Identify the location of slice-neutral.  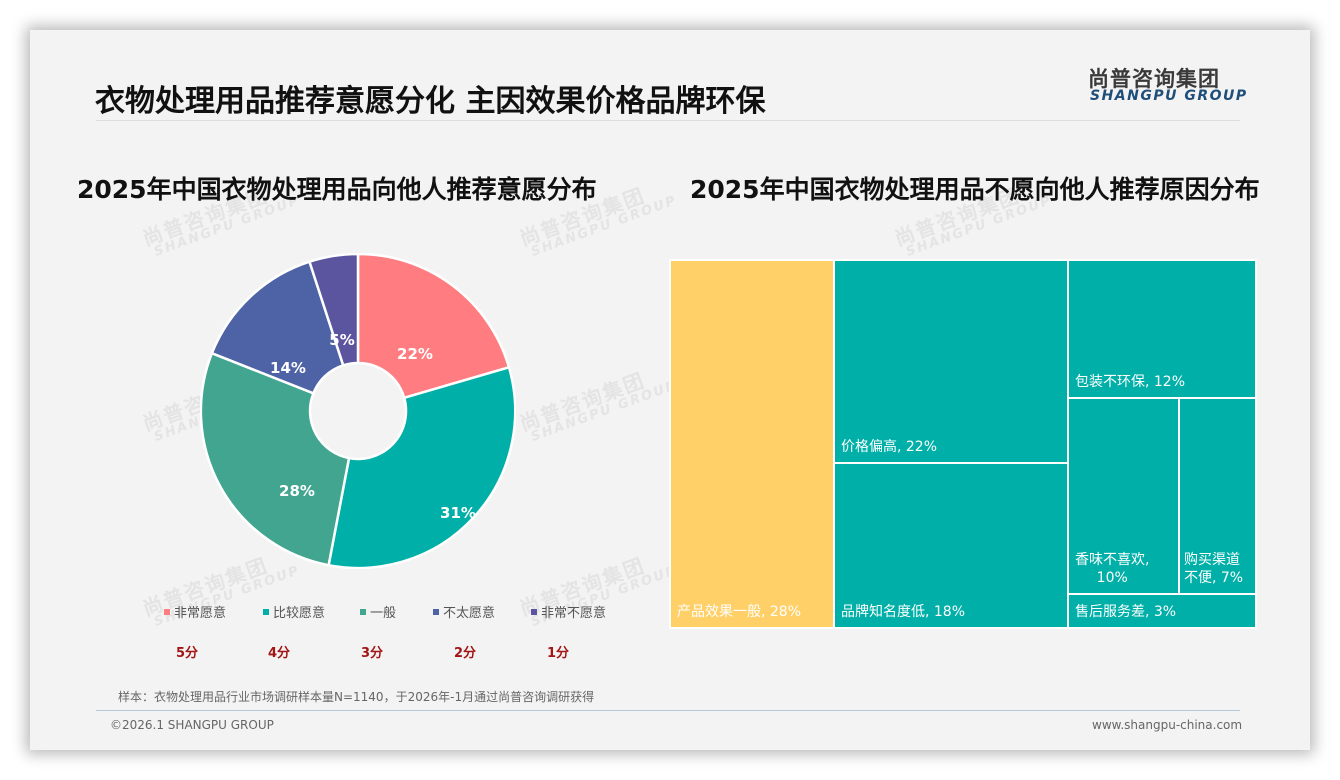
(275, 459).